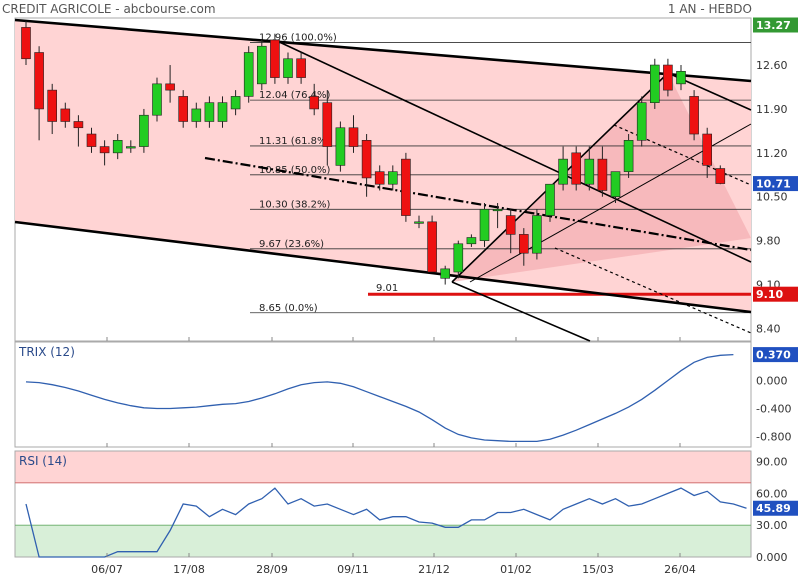 The width and height of the screenshot is (800, 580). Describe the element at coordinates (383, 467) in the screenshot. I see `rsi-overbought-zone` at that location.